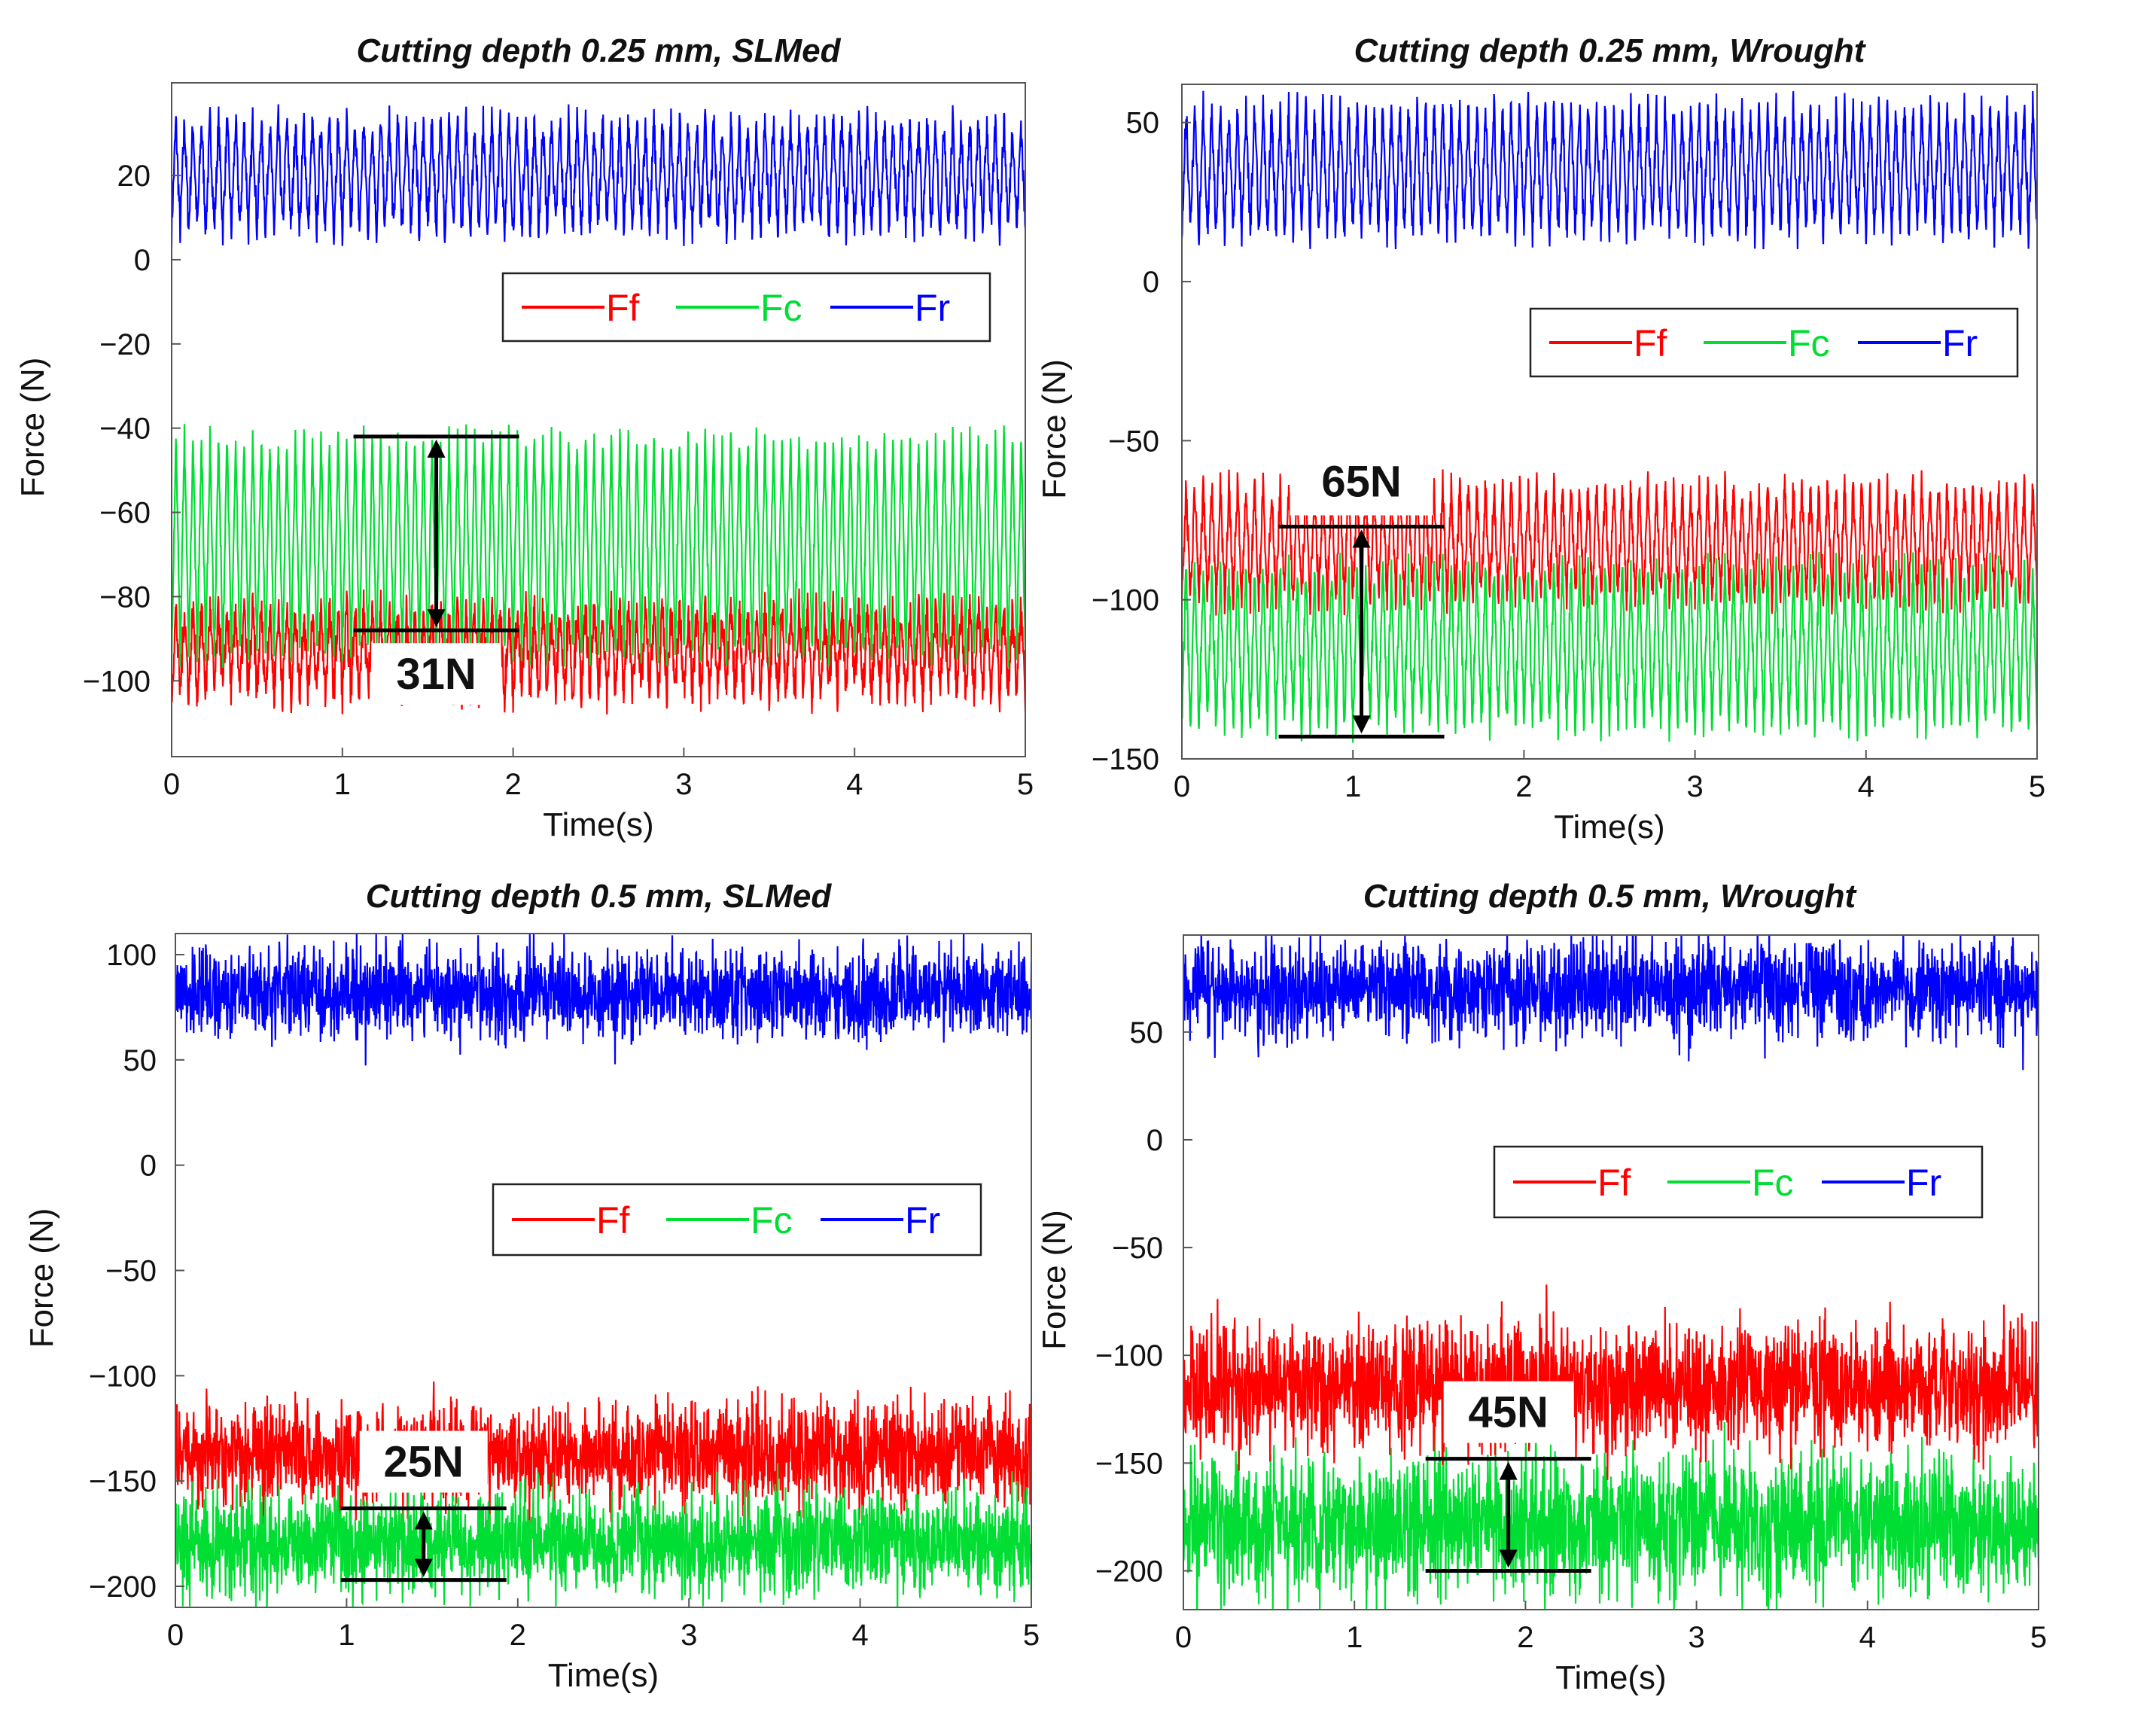 Image resolution: width=2156 pixels, height=1709 pixels. I want to click on annotation: 45N, so click(1508, 1477).